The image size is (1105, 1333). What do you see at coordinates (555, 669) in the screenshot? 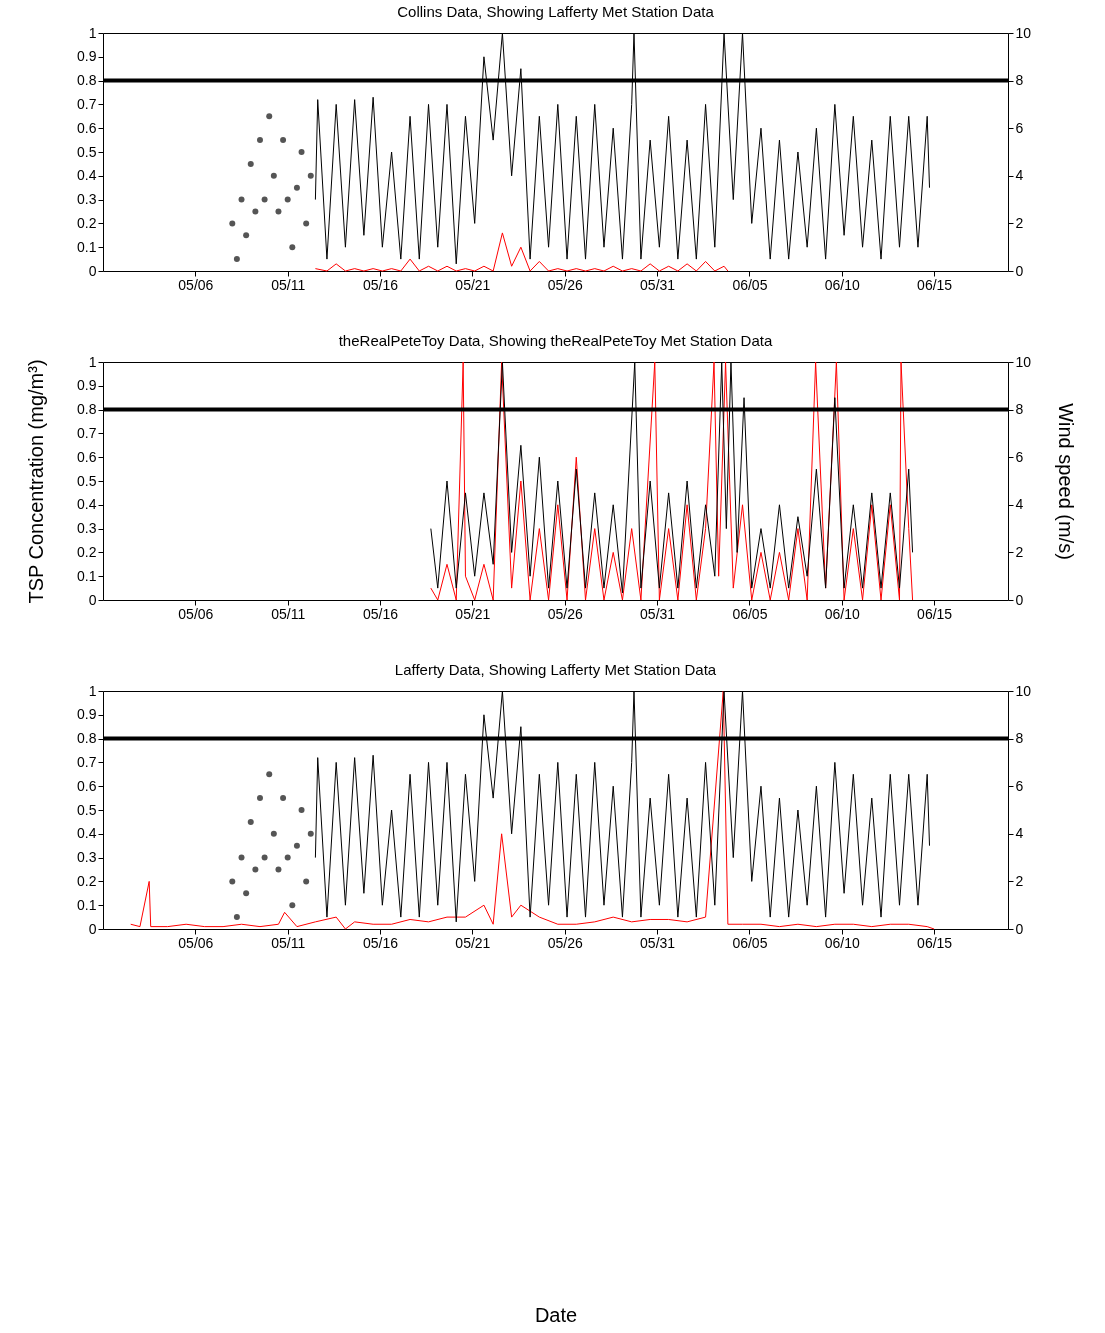
I see `chart-title: Lafferty Data, Showing Lafferty Met Station Data` at bounding box center [555, 669].